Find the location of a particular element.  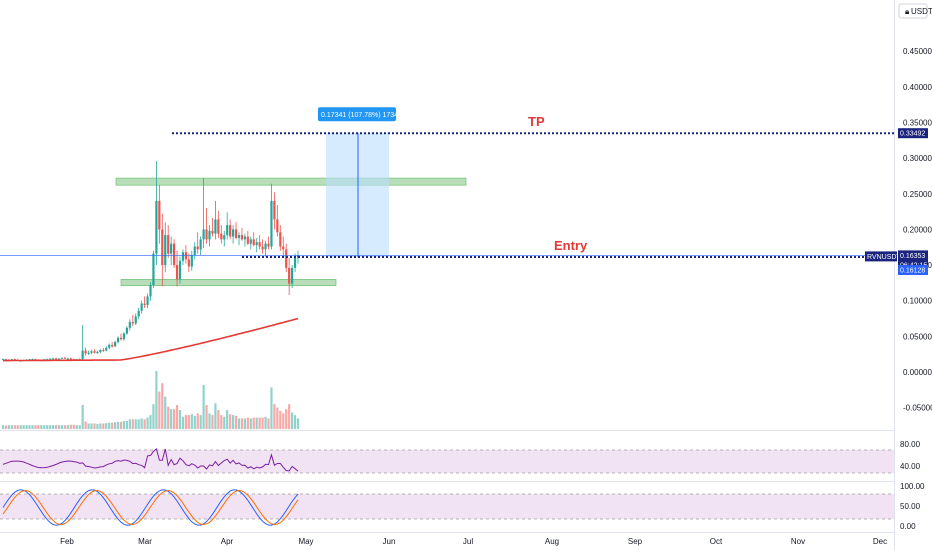

stoch-rsi-pane: 100.00 50.00 0.00 is located at coordinates (462, 506).